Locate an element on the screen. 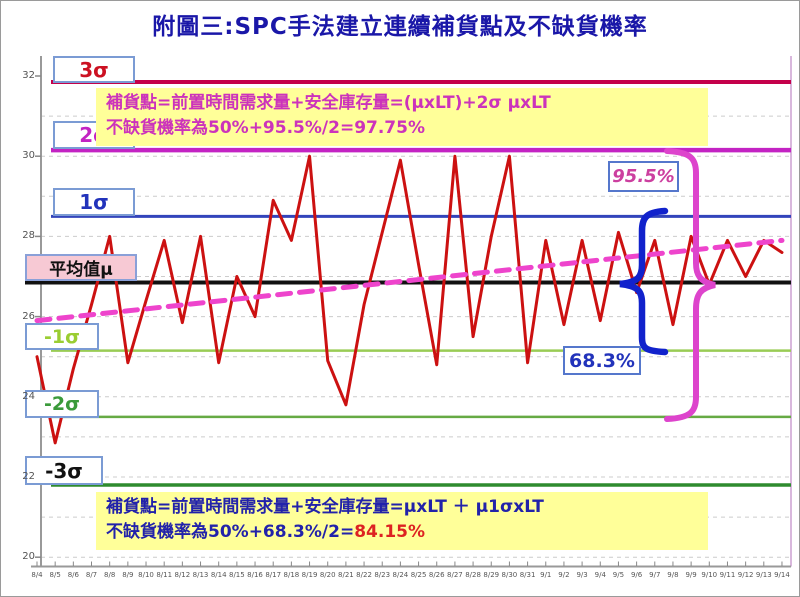 The width and height of the screenshot is (800, 597). label-mean: 平均值μ is located at coordinates (81, 267).